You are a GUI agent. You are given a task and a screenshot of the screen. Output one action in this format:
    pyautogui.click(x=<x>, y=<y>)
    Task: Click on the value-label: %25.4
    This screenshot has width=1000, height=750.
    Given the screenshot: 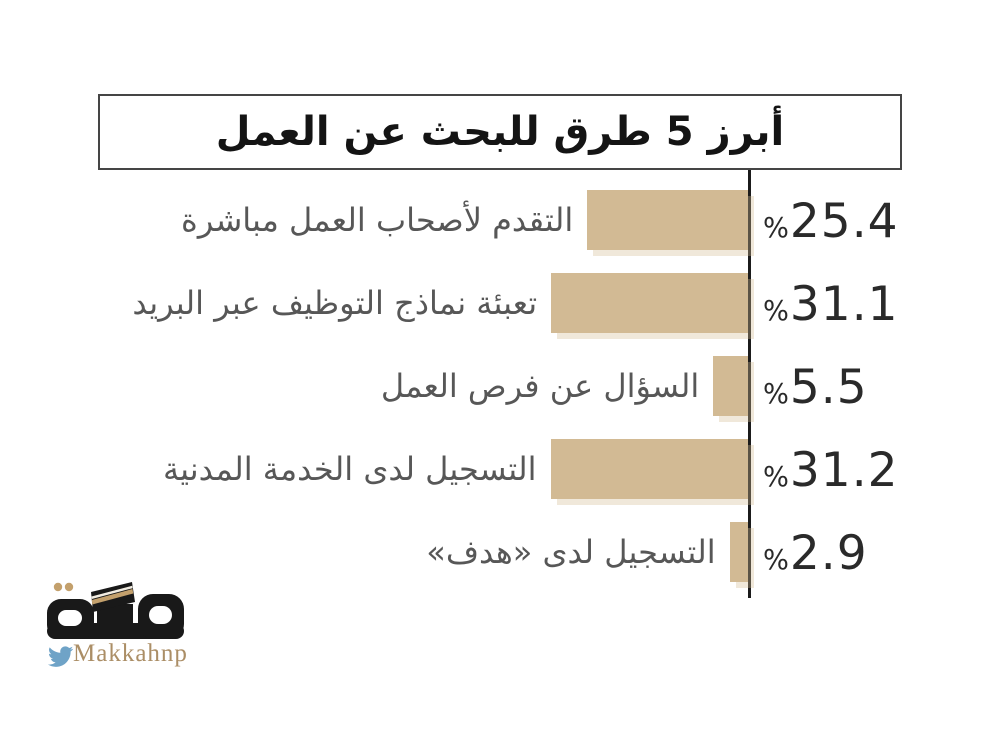 What is the action you would take?
    pyautogui.click(x=831, y=220)
    